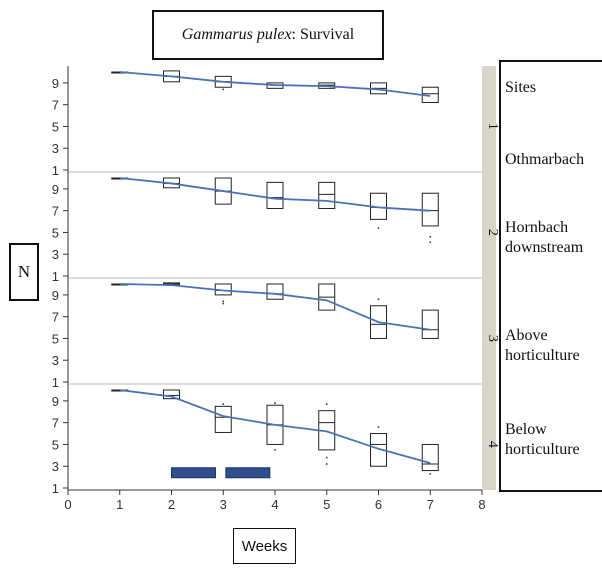 This screenshot has height=568, width=602. I want to click on x-axis-label-box: Weeks, so click(264, 546).